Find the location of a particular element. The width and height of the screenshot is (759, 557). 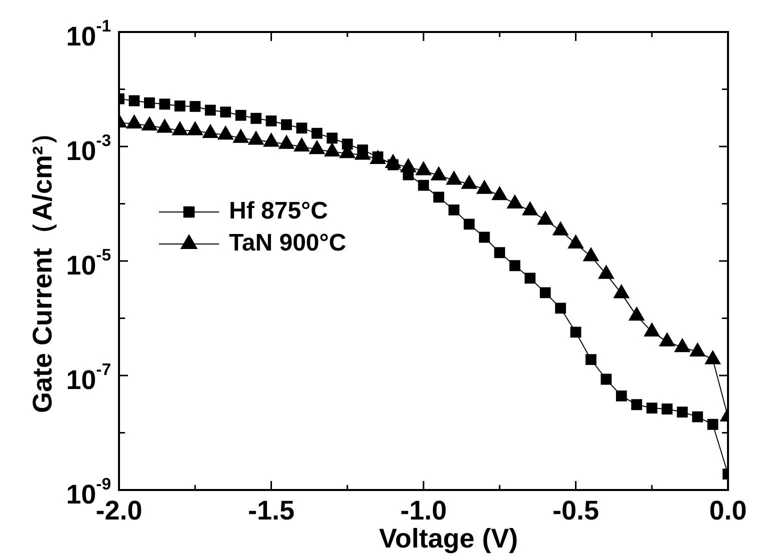

legend-label: TaN 900°C is located at coordinates (287, 243).